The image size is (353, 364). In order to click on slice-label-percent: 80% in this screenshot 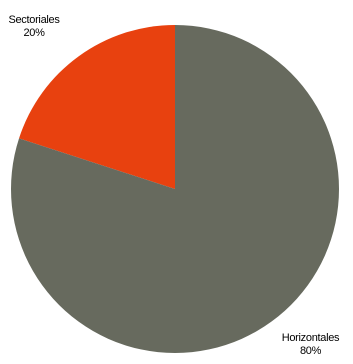, I will do `click(310, 351)`.